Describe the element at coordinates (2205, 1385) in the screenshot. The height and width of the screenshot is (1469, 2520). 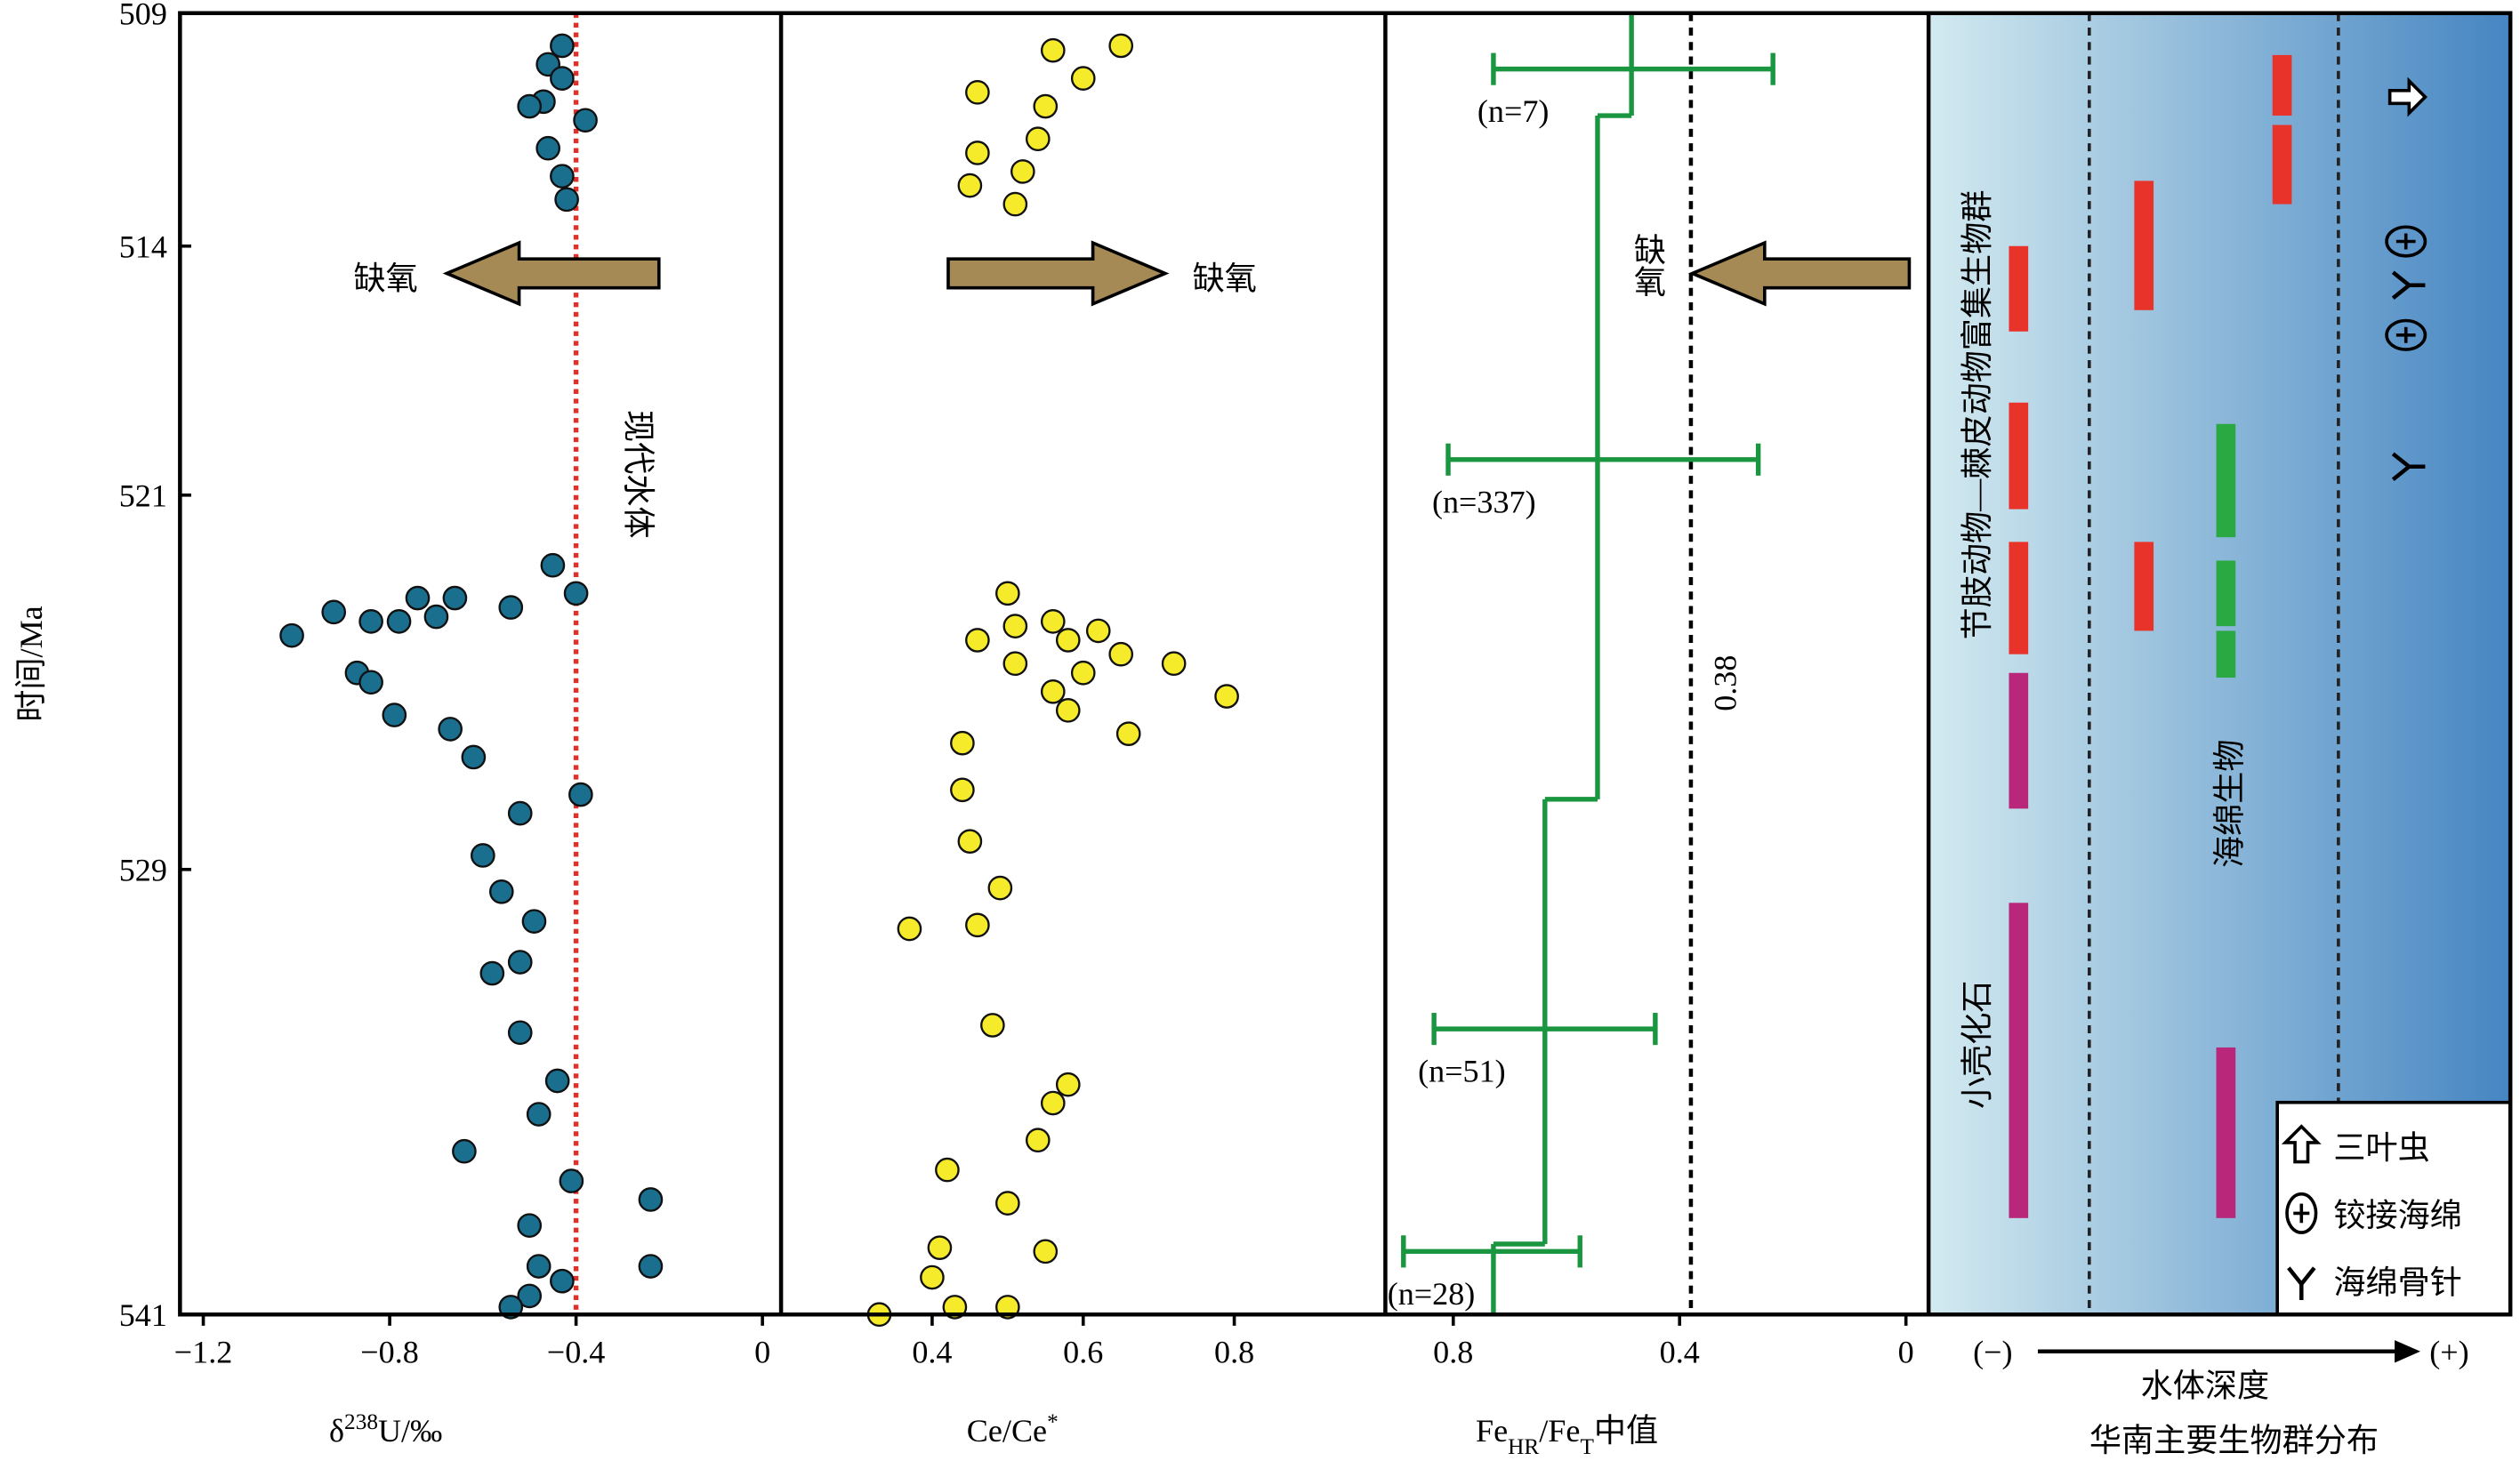
I see `axis-label: 水体深度` at that location.